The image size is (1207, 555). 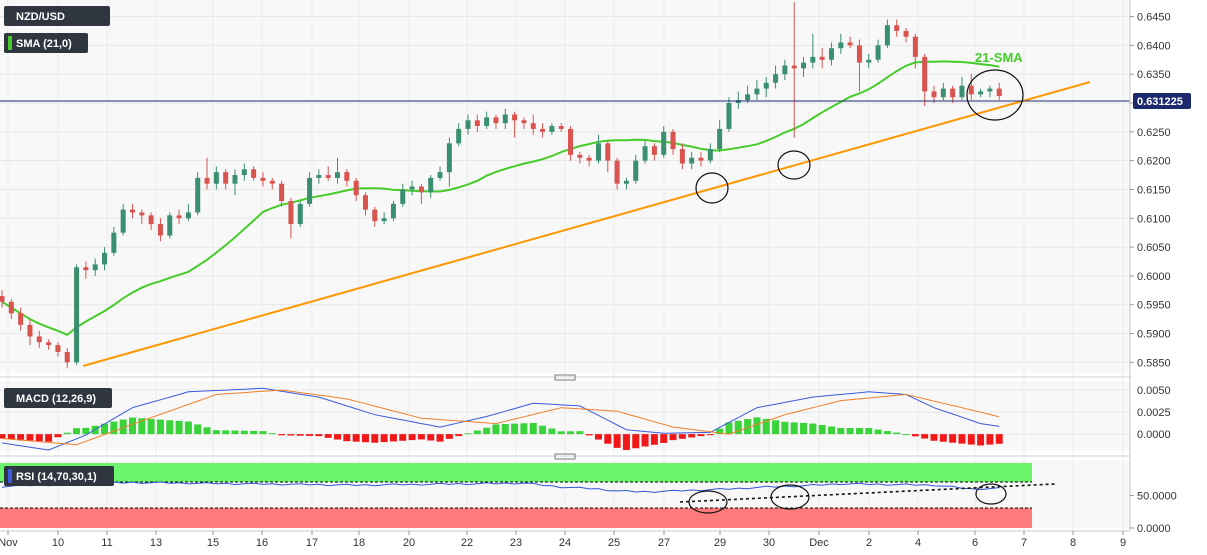 I want to click on x-tick-label: 2, so click(x=869, y=543).